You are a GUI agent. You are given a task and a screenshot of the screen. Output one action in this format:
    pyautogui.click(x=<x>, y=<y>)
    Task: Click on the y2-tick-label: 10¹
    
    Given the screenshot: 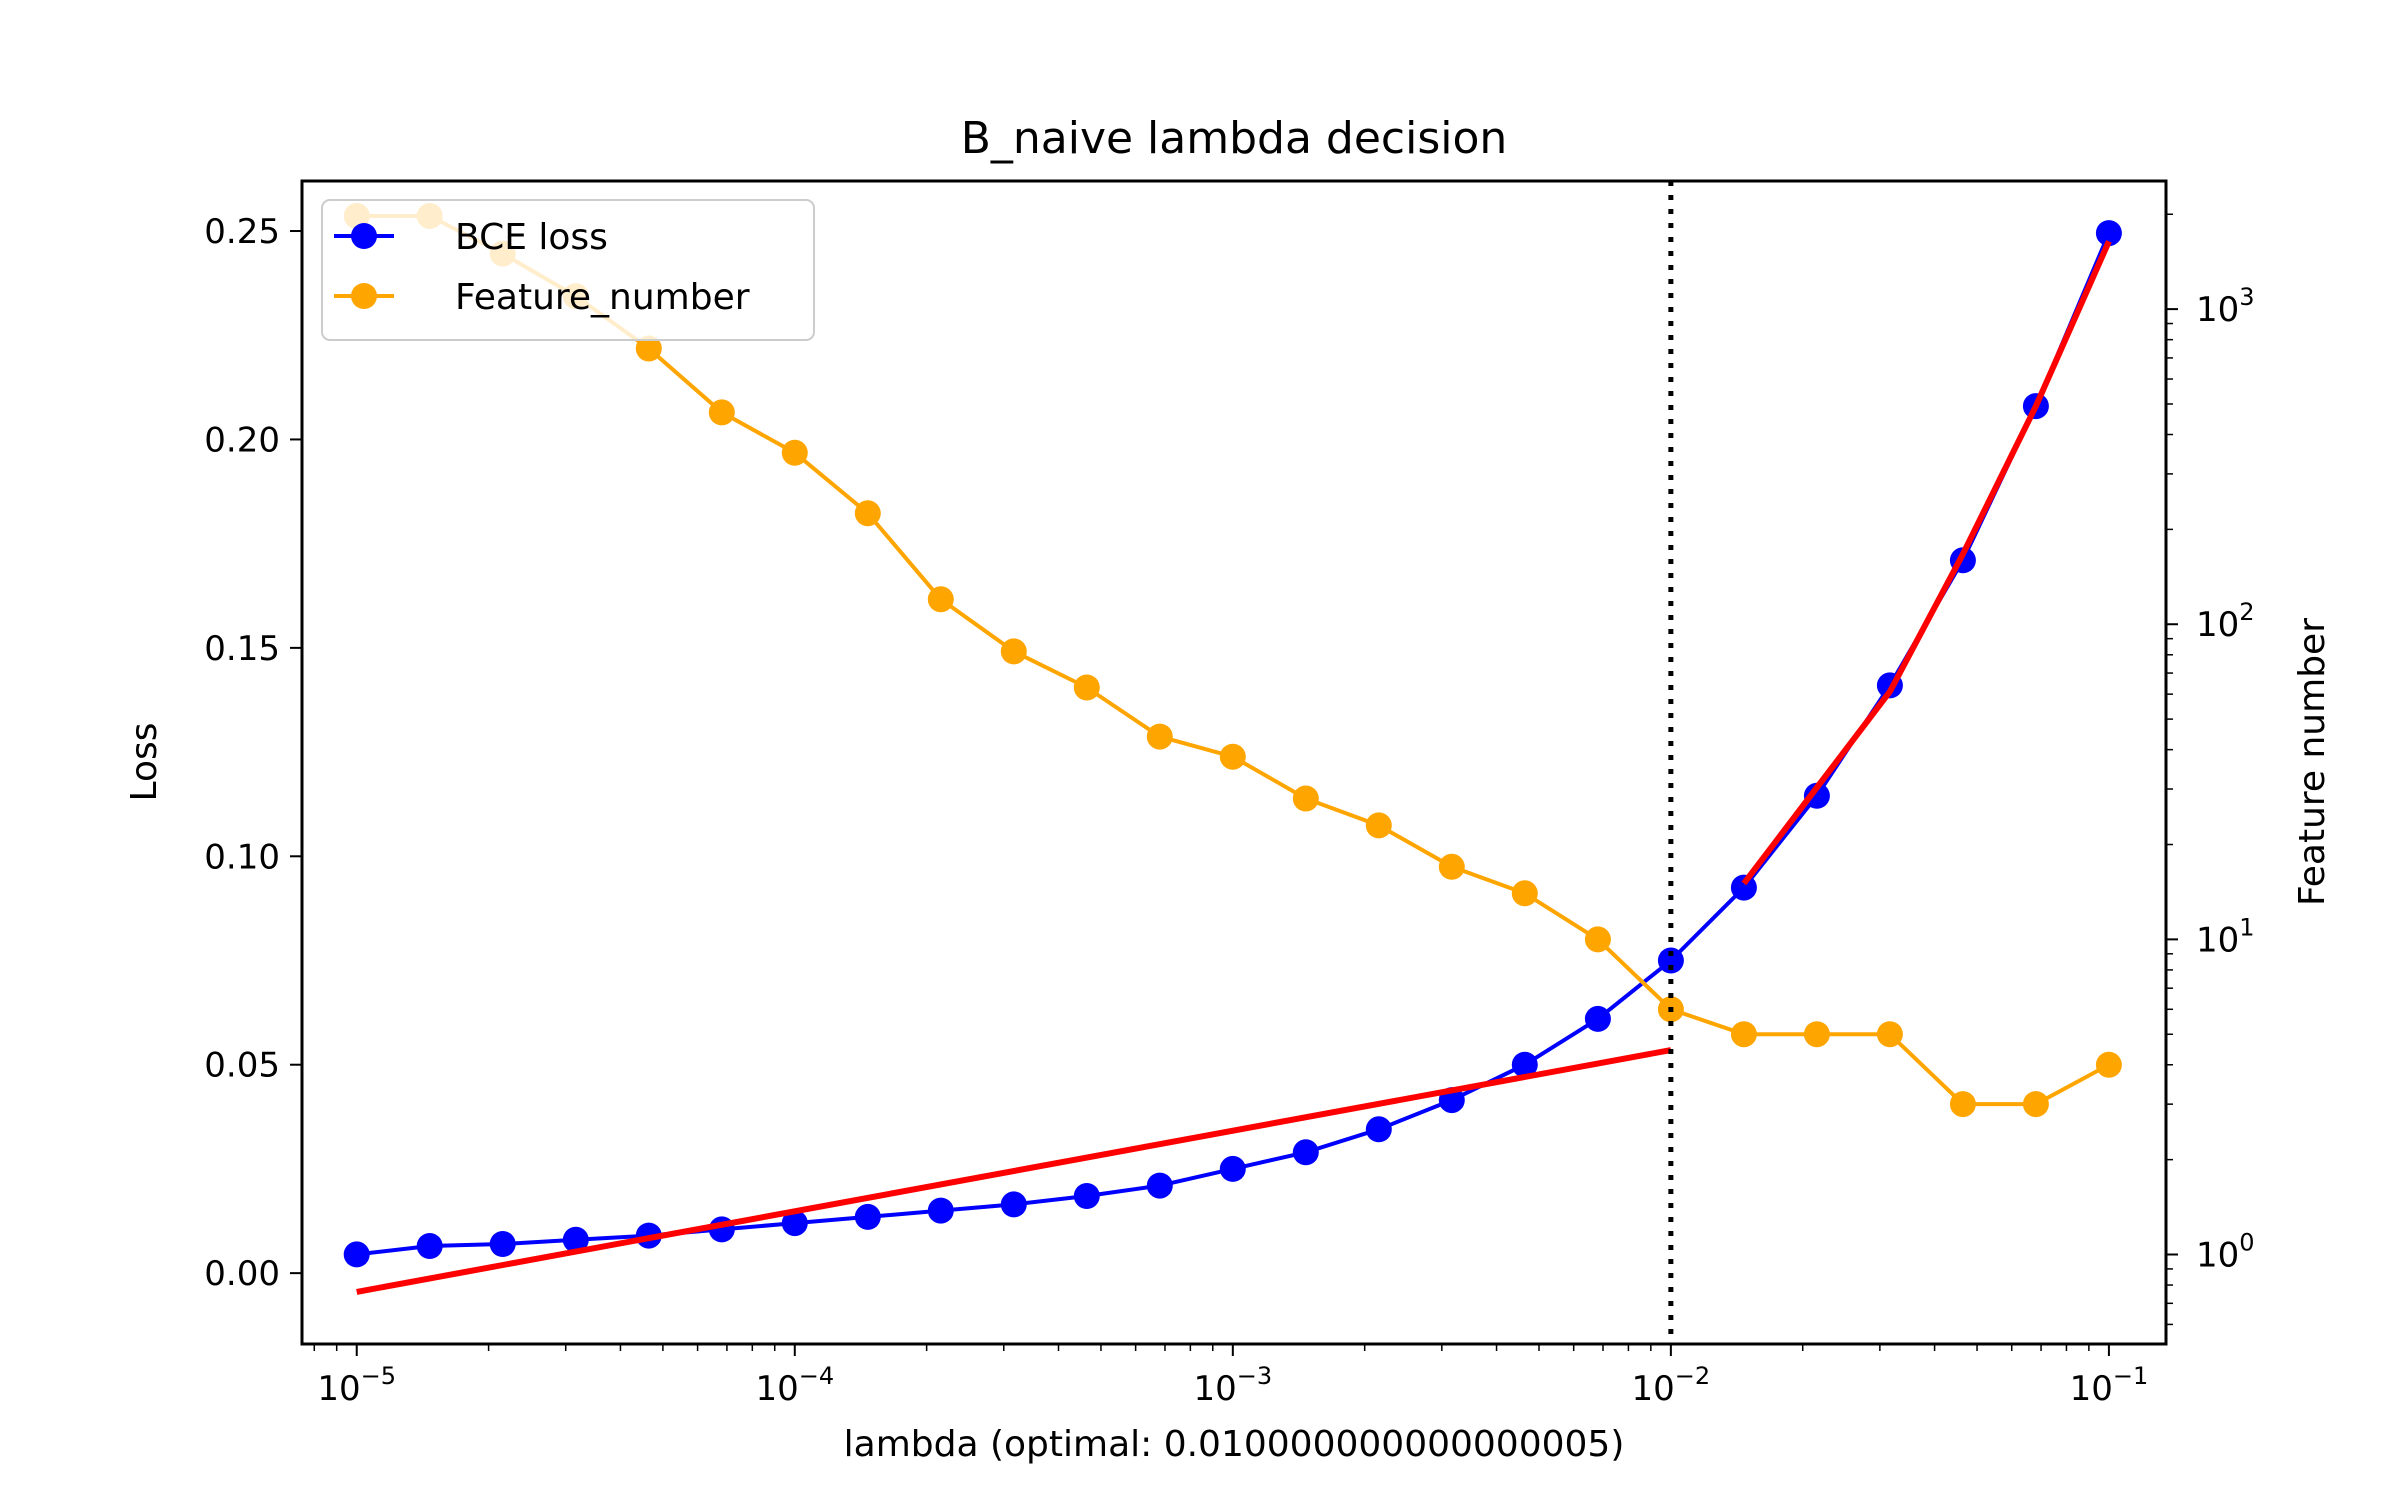 What is the action you would take?
    pyautogui.click(x=2225, y=936)
    